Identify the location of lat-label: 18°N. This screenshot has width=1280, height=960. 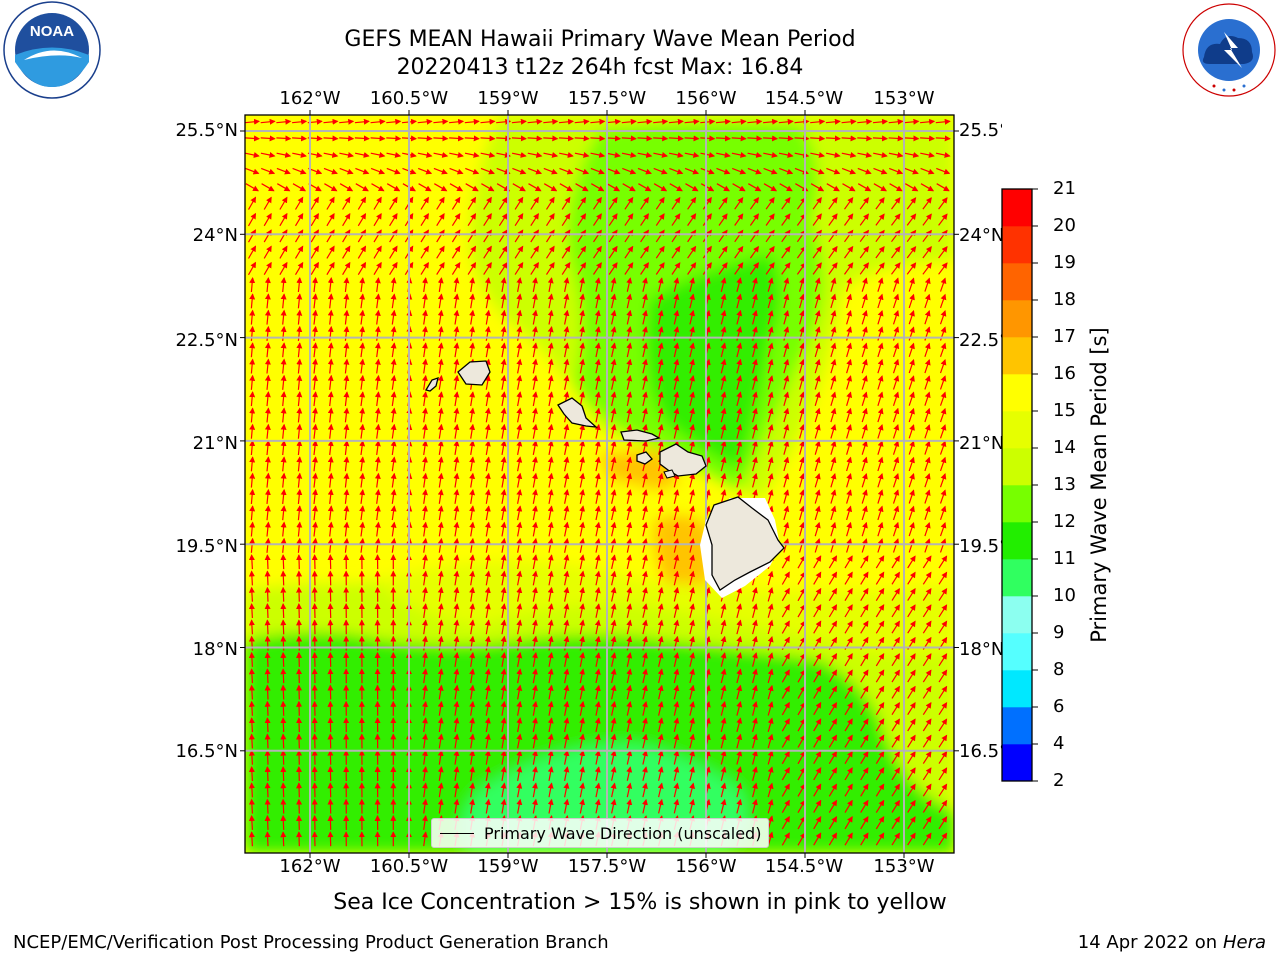
(980, 649).